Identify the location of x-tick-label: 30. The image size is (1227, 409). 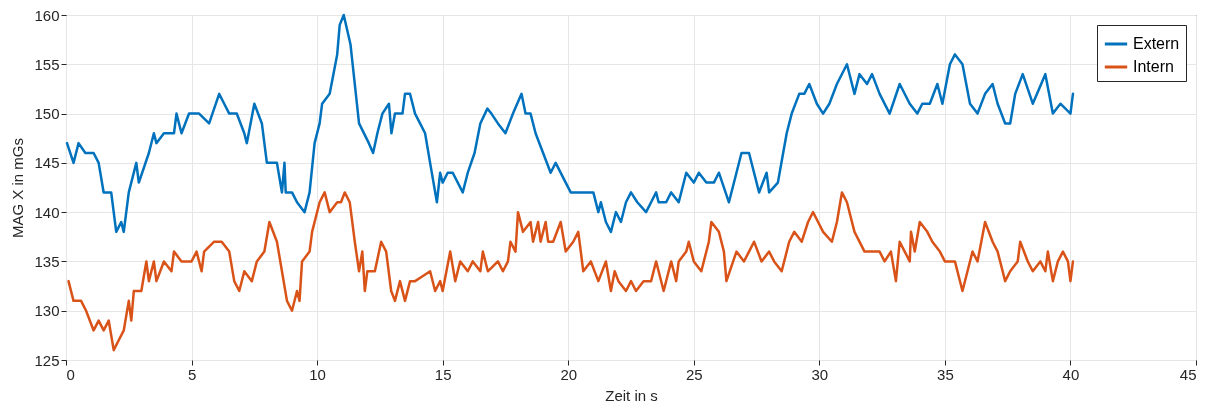
(820, 374).